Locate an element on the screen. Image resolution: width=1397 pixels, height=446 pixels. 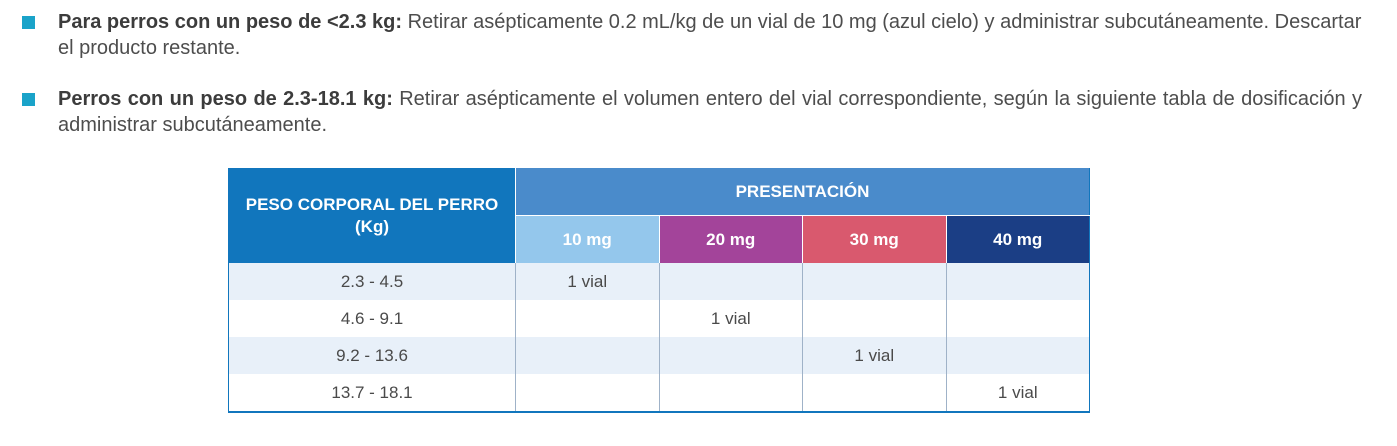
table-row: 9.2 - 13.6 1 vial is located at coordinates (659, 355).